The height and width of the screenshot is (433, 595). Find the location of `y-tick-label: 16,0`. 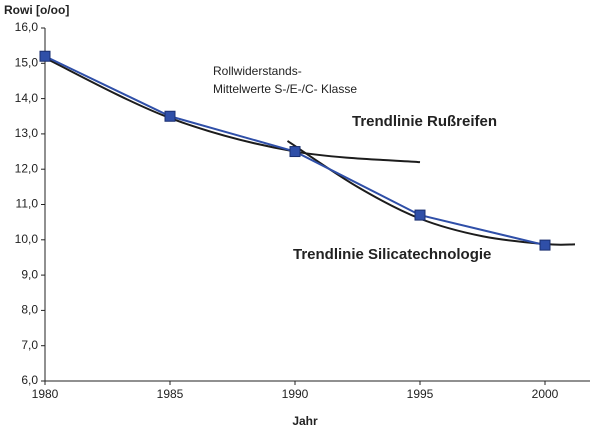

y-tick-label: 16,0 is located at coordinates (27, 27).